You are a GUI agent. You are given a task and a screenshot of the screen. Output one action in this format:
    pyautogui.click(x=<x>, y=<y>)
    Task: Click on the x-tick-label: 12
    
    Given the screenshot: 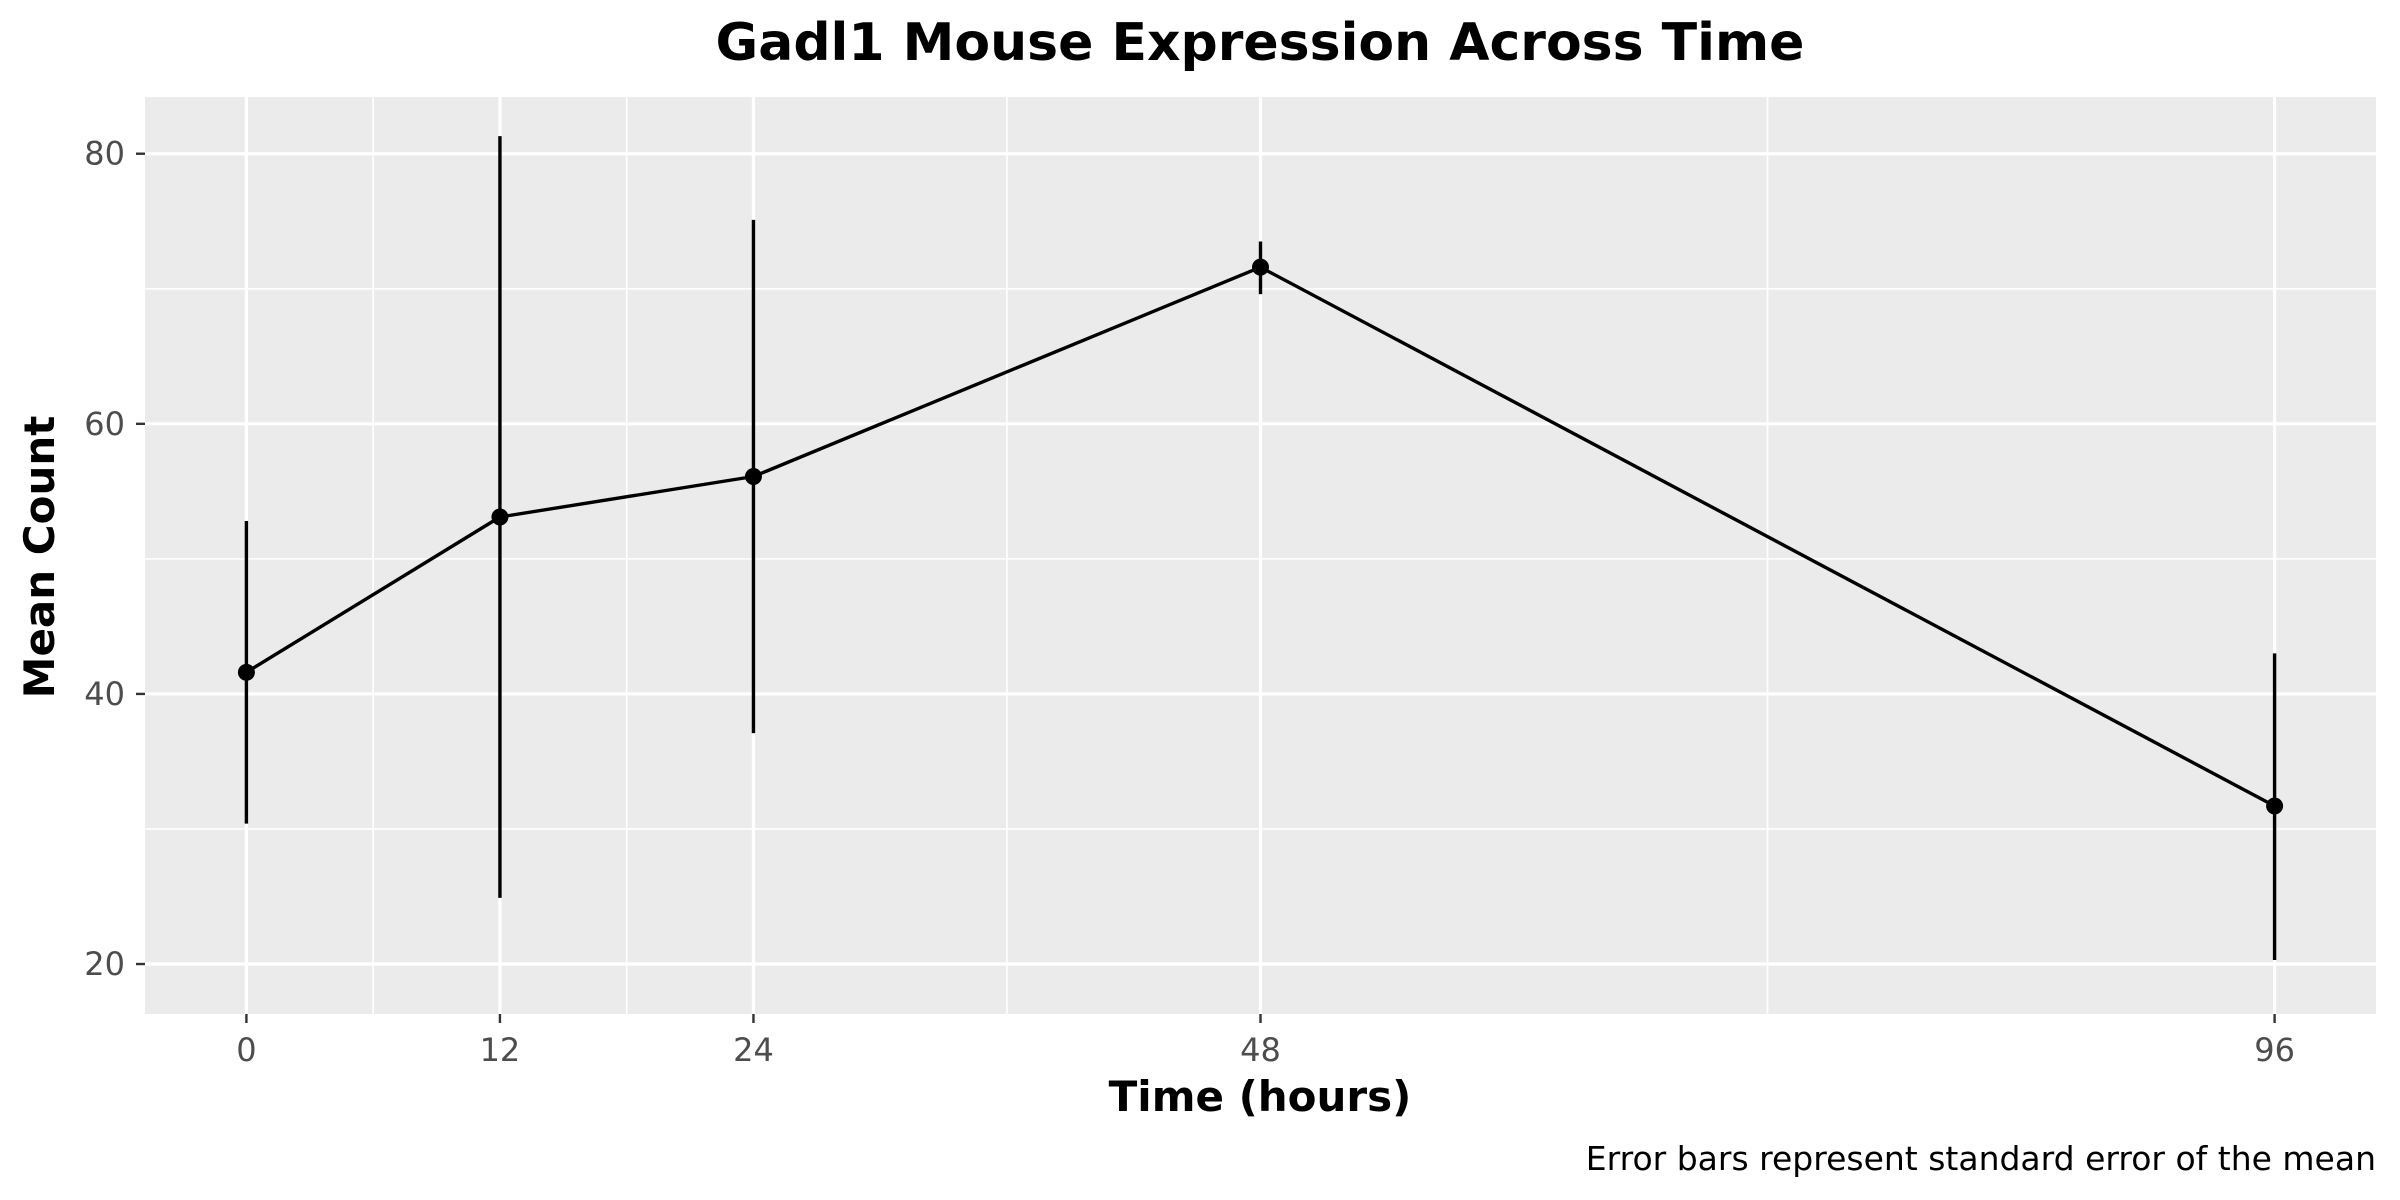 What is the action you would take?
    pyautogui.click(x=500, y=1050)
    